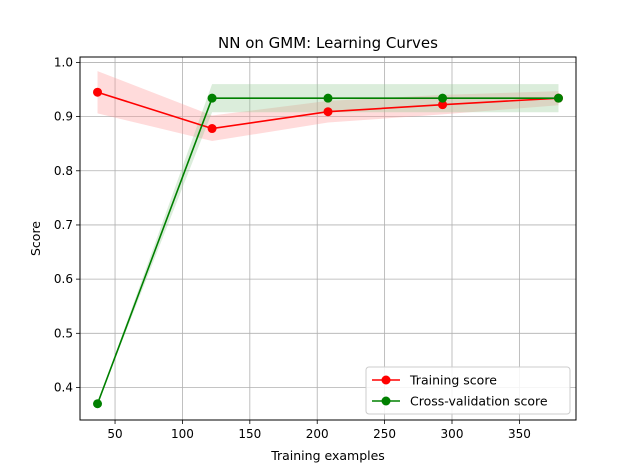 The width and height of the screenshot is (640, 472). I want to click on y-axis-ticks: 0.4 0.5 0.6 0.7 0.8 0.9 1.0, so click(67, 224).